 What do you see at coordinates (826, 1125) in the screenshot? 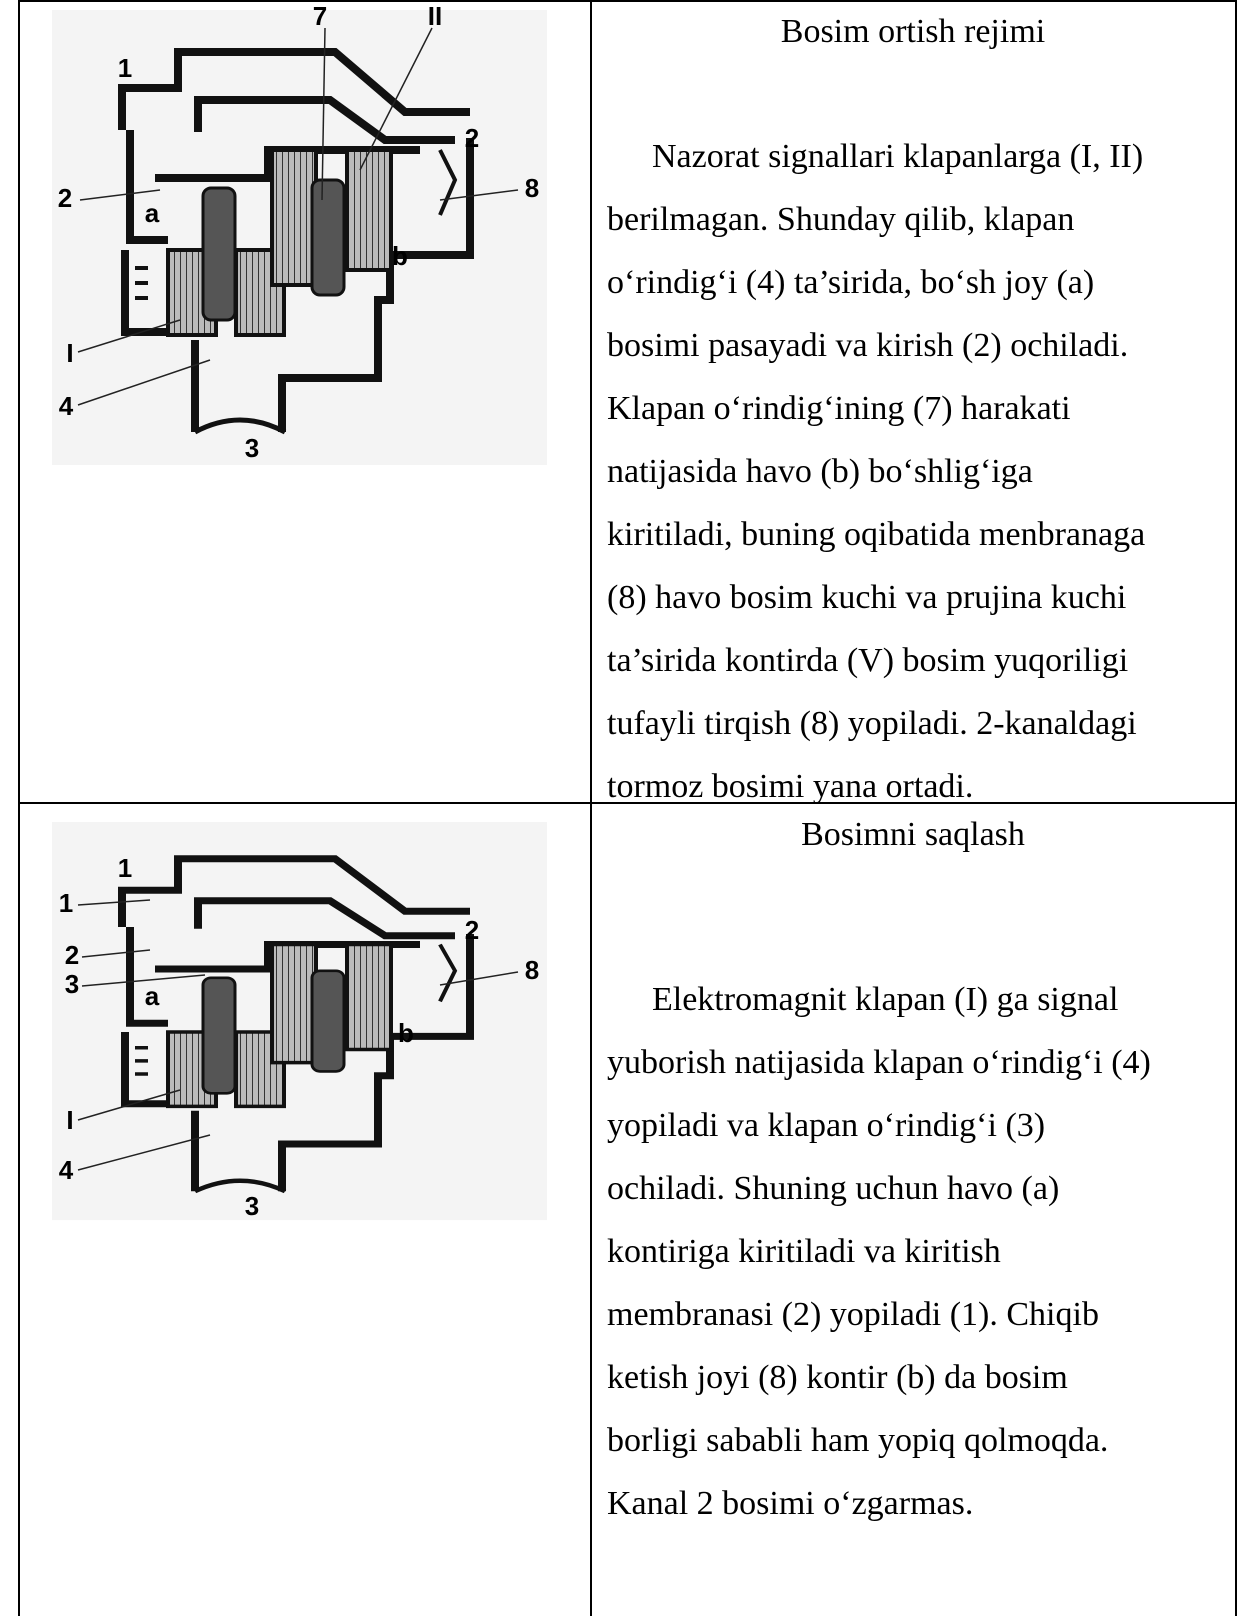
I see `text-line: yopiladi va klapan o‘rindig‘i (3)` at bounding box center [826, 1125].